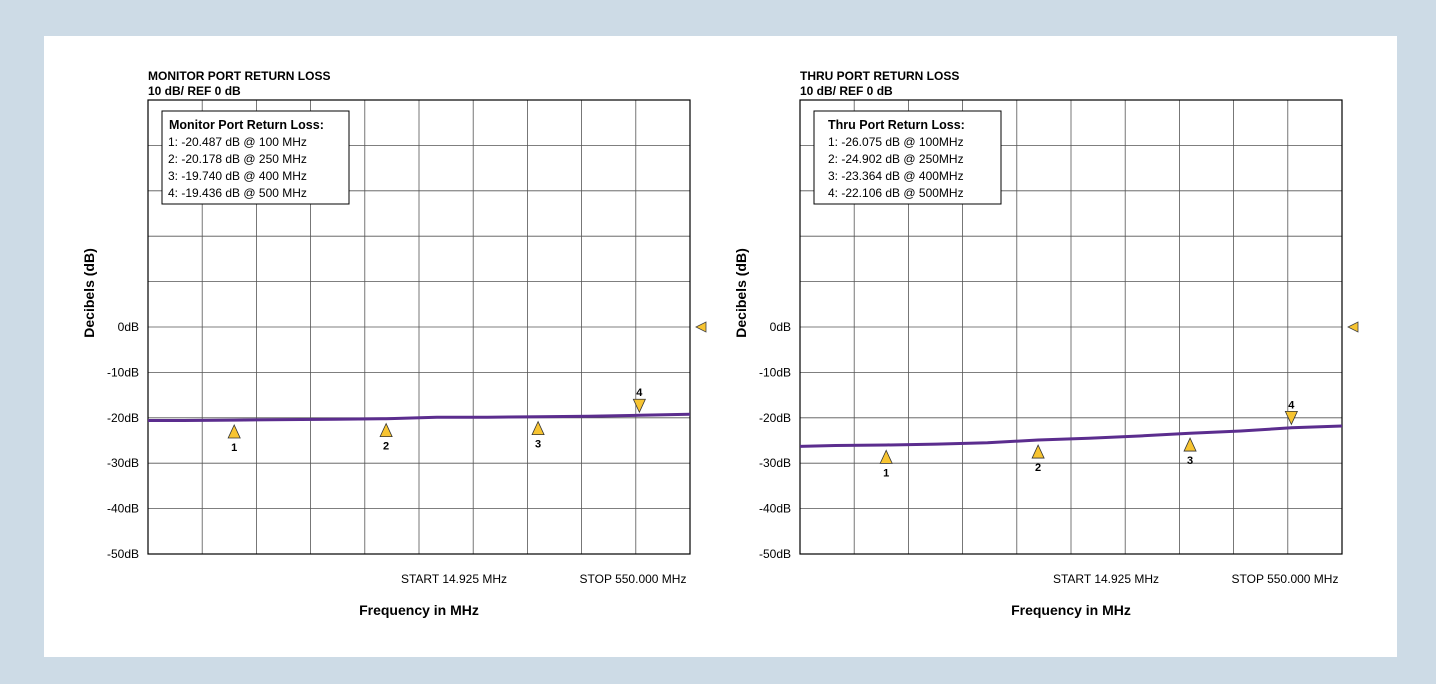 Image resolution: width=1436 pixels, height=684 pixels. Describe the element at coordinates (239, 76) in the screenshot. I see `chart-title: MONITOR PORT RETURN LOSS` at that location.